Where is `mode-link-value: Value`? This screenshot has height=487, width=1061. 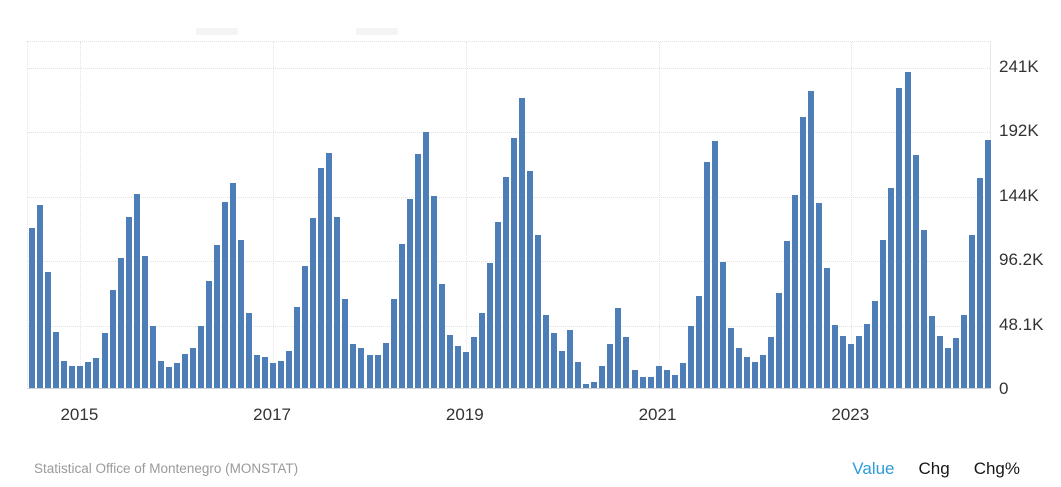
mode-link-value: Value is located at coordinates (873, 468).